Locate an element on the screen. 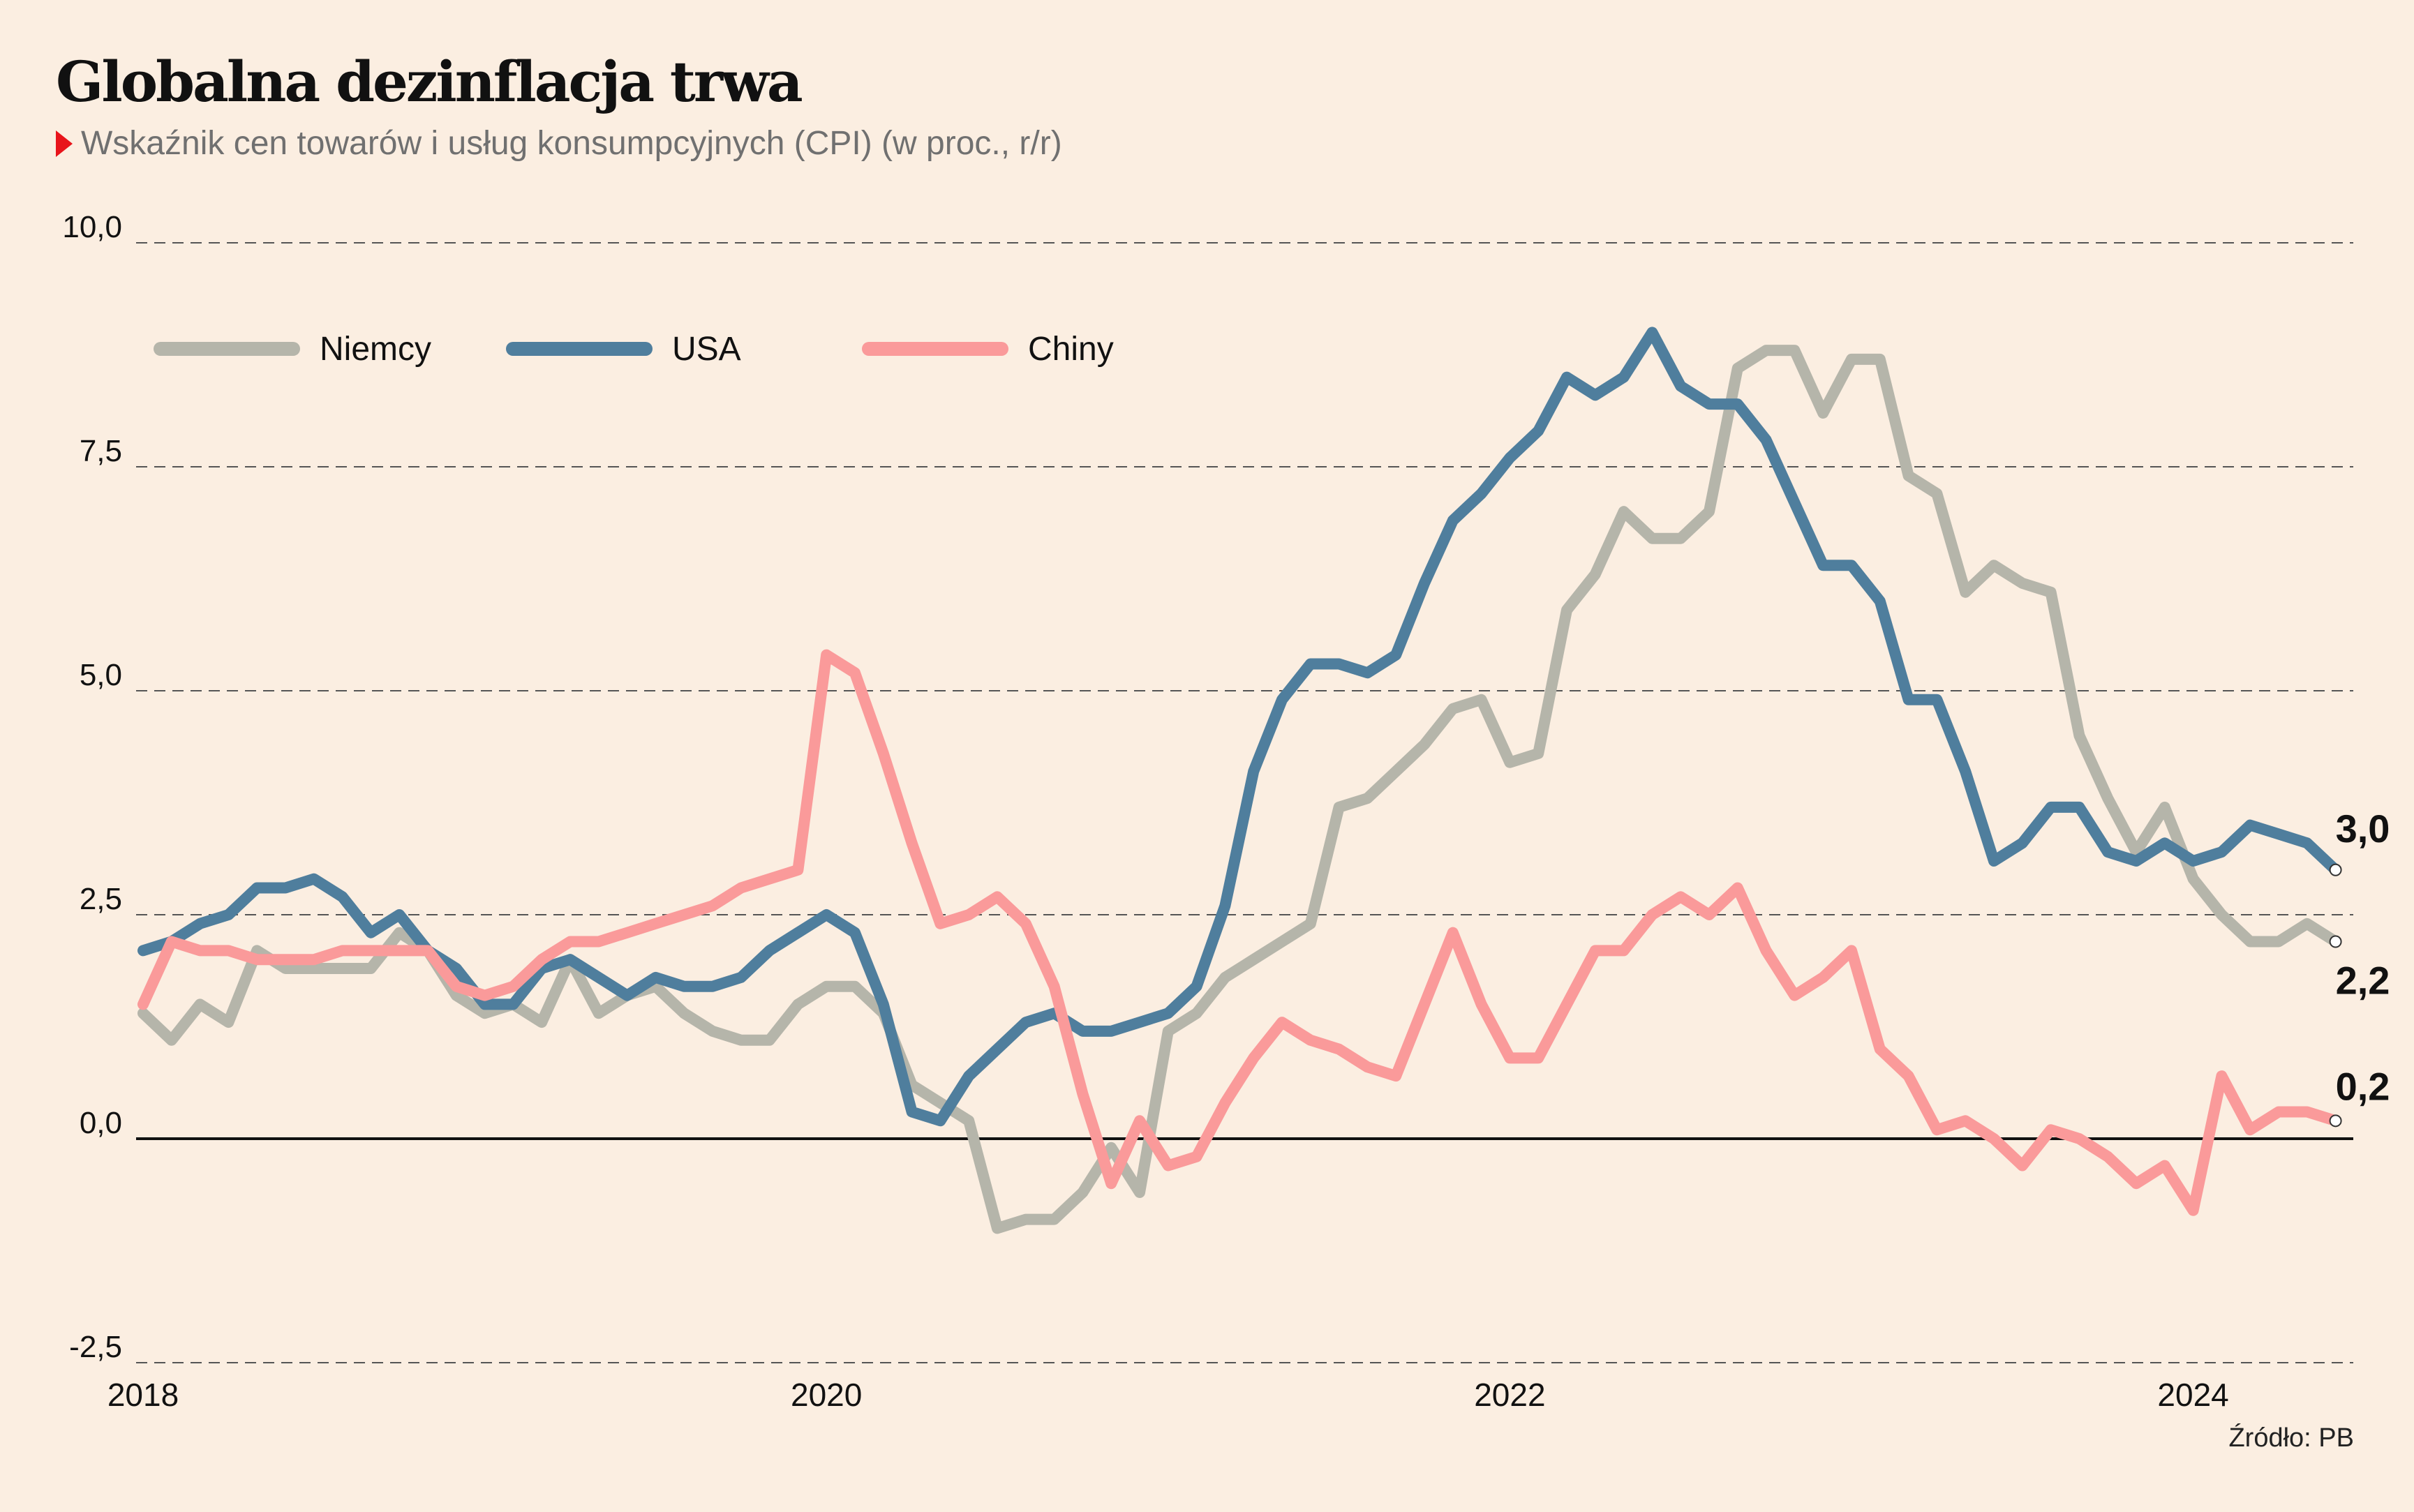  end-labels: 2,2 3,0 0,2 is located at coordinates (2360, 967).